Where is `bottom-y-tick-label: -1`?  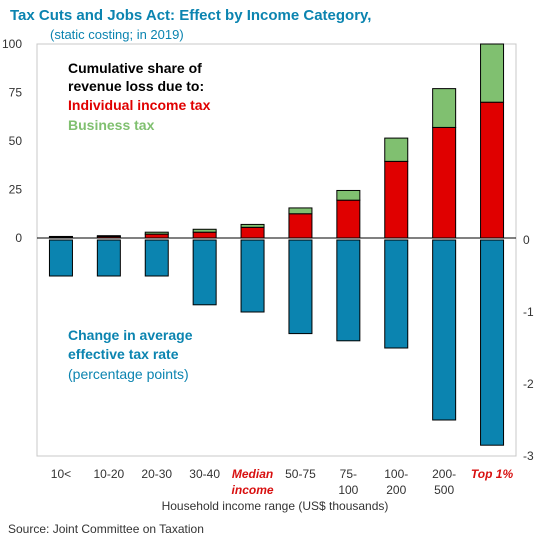 bottom-y-tick-label: -1 is located at coordinates (528, 312).